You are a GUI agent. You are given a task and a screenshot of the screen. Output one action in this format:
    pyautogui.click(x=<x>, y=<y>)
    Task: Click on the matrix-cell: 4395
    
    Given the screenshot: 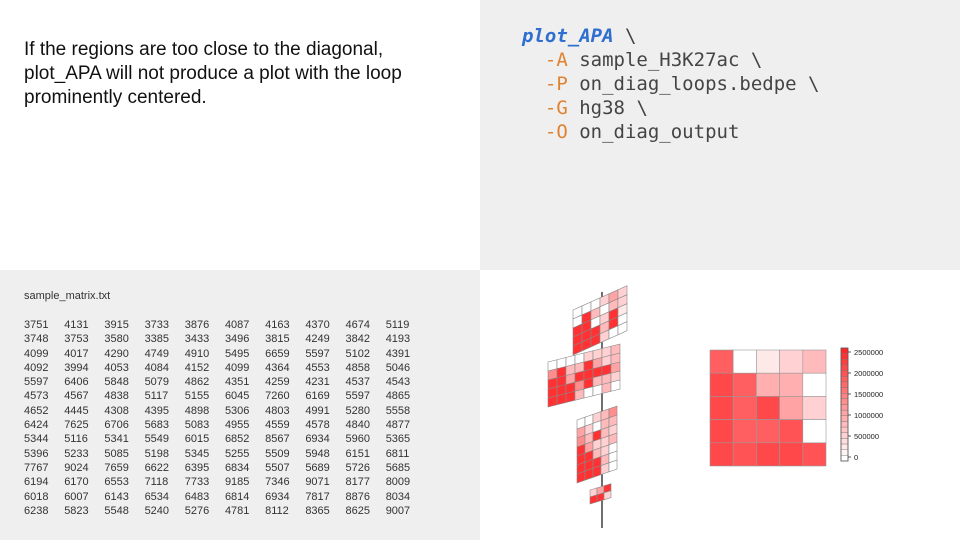 What is the action you would take?
    pyautogui.click(x=157, y=410)
    